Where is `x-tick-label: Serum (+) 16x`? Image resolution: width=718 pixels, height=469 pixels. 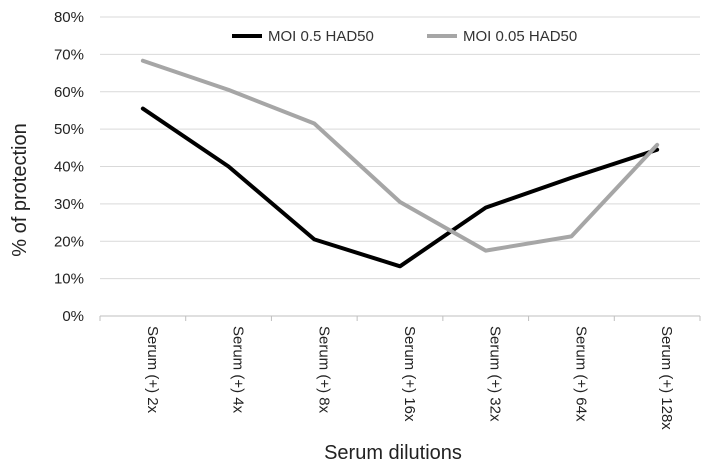
x-tick-label: Serum (+) 16x is located at coordinates (409, 374).